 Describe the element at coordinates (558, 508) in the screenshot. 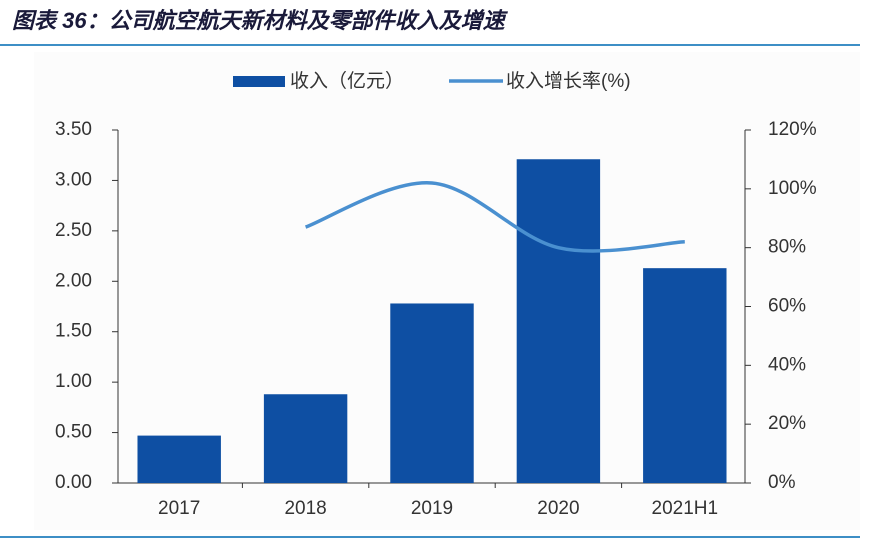

I see `x-tick-label: 2020` at that location.